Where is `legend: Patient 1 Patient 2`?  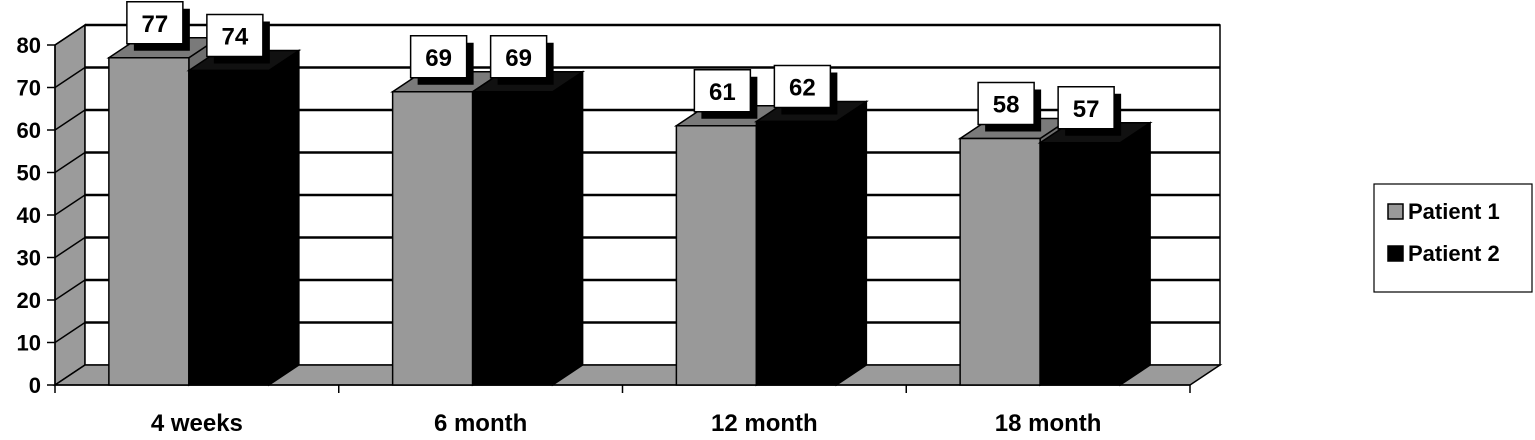
legend: Patient 1 Patient 2 is located at coordinates (1453, 238).